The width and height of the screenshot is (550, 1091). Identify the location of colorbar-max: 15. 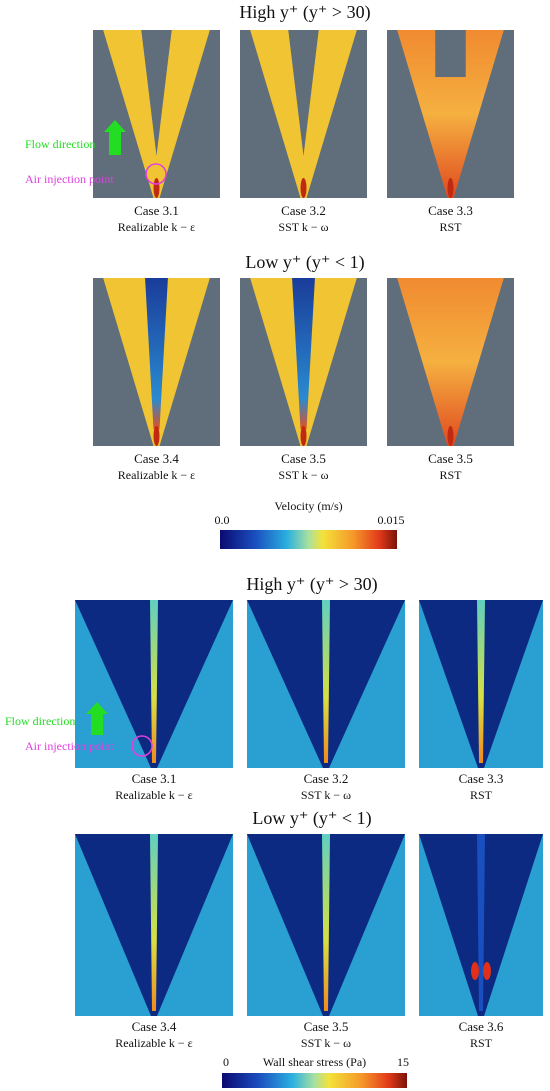
(403, 1062).